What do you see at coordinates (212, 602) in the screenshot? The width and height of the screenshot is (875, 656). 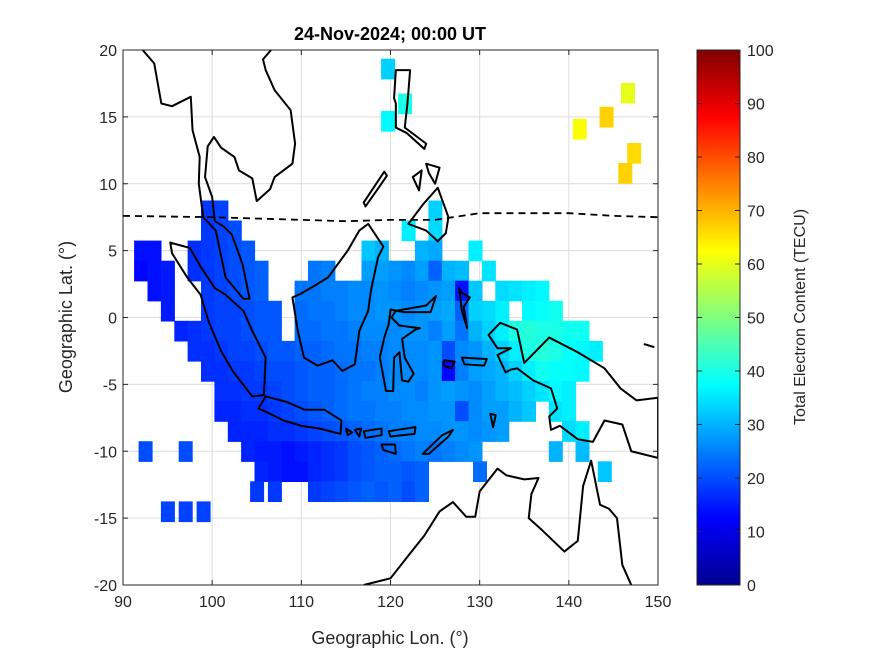 I see `x-tick-label: 100` at bounding box center [212, 602].